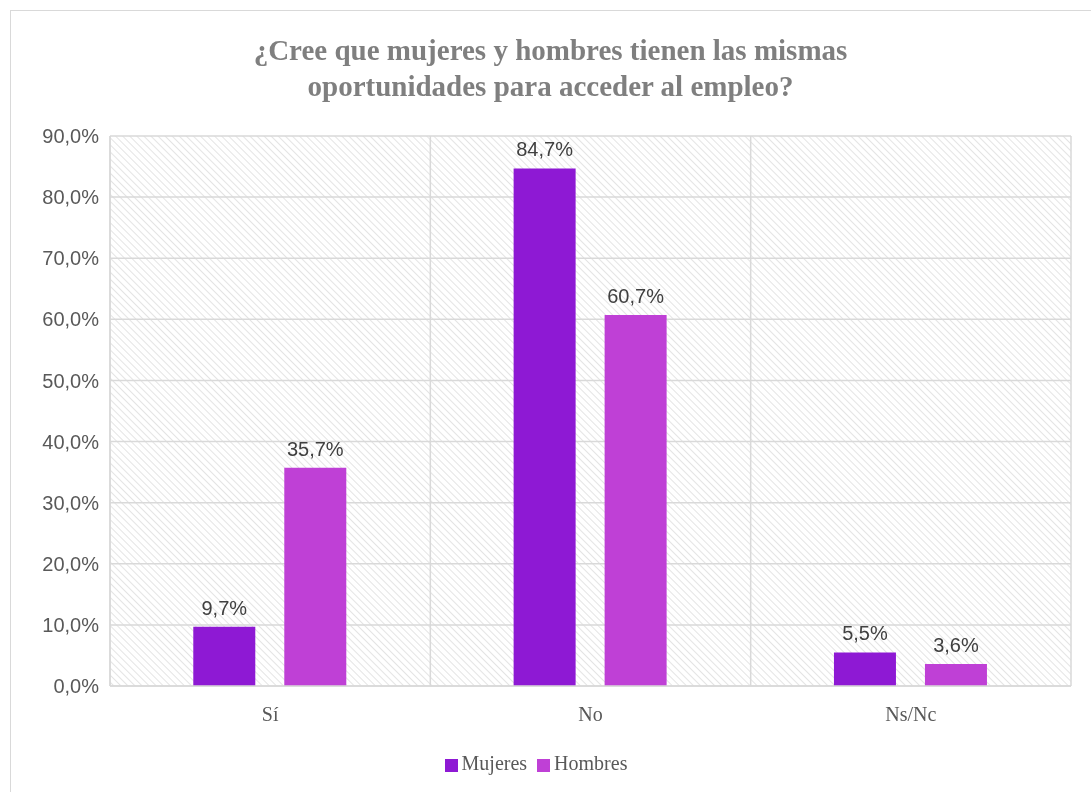 The width and height of the screenshot is (1091, 792). I want to click on x-tick-label: Ns/Nc, so click(911, 714).